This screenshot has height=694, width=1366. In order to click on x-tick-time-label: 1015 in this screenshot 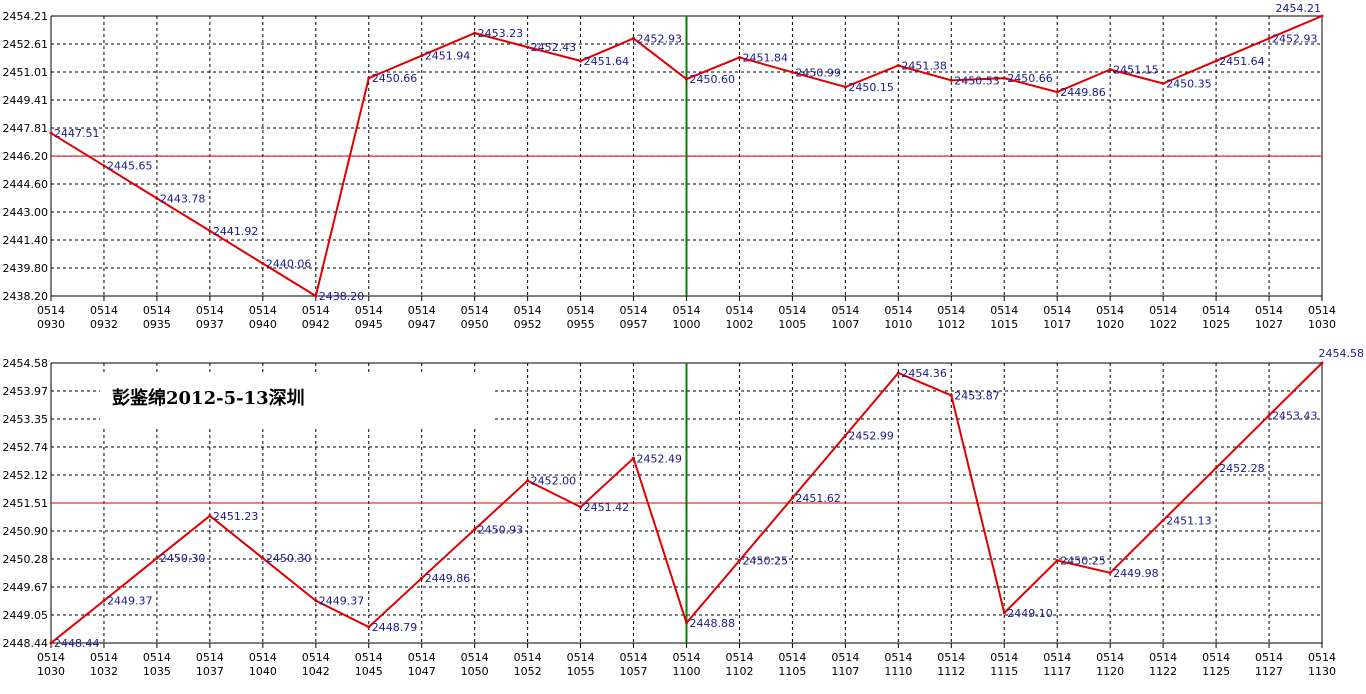, I will do `click(1004, 324)`.